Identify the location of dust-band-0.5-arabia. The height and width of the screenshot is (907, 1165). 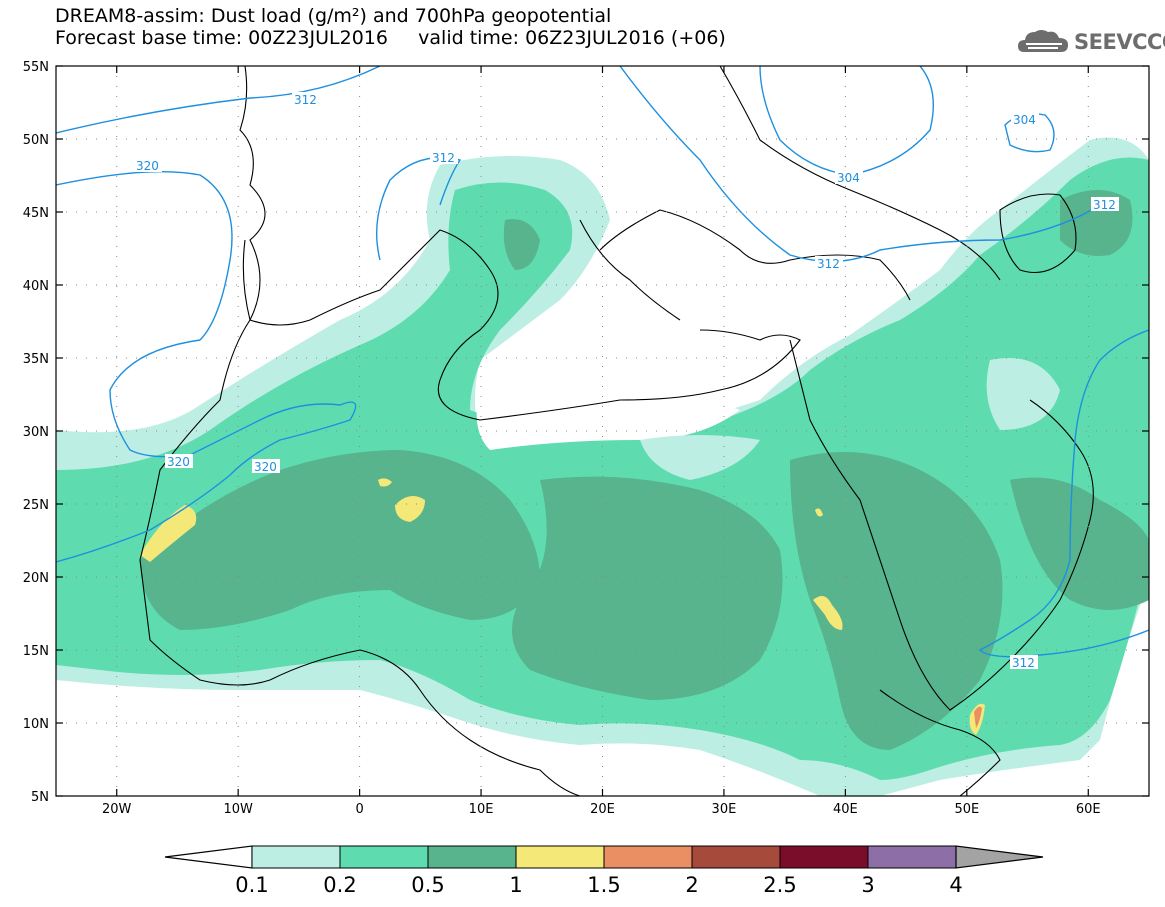
(896, 601).